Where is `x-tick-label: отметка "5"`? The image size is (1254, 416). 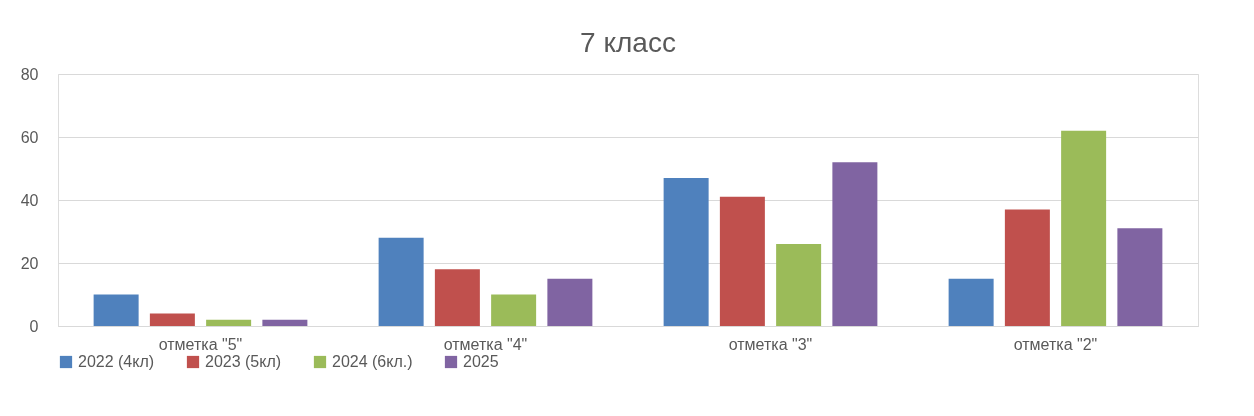
x-tick-label: отметка "5" is located at coordinates (200, 344).